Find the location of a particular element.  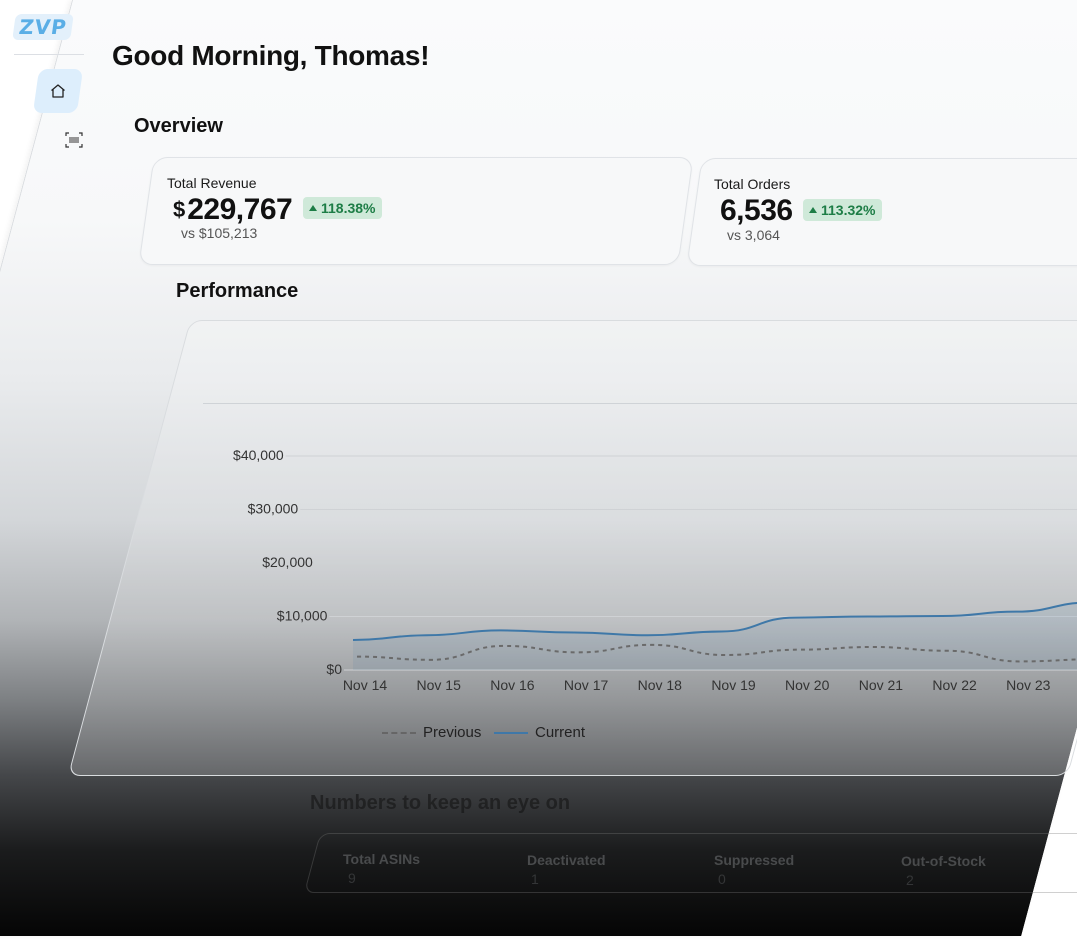

stat-label-total-asins: Total ASINs is located at coordinates (382, 859).